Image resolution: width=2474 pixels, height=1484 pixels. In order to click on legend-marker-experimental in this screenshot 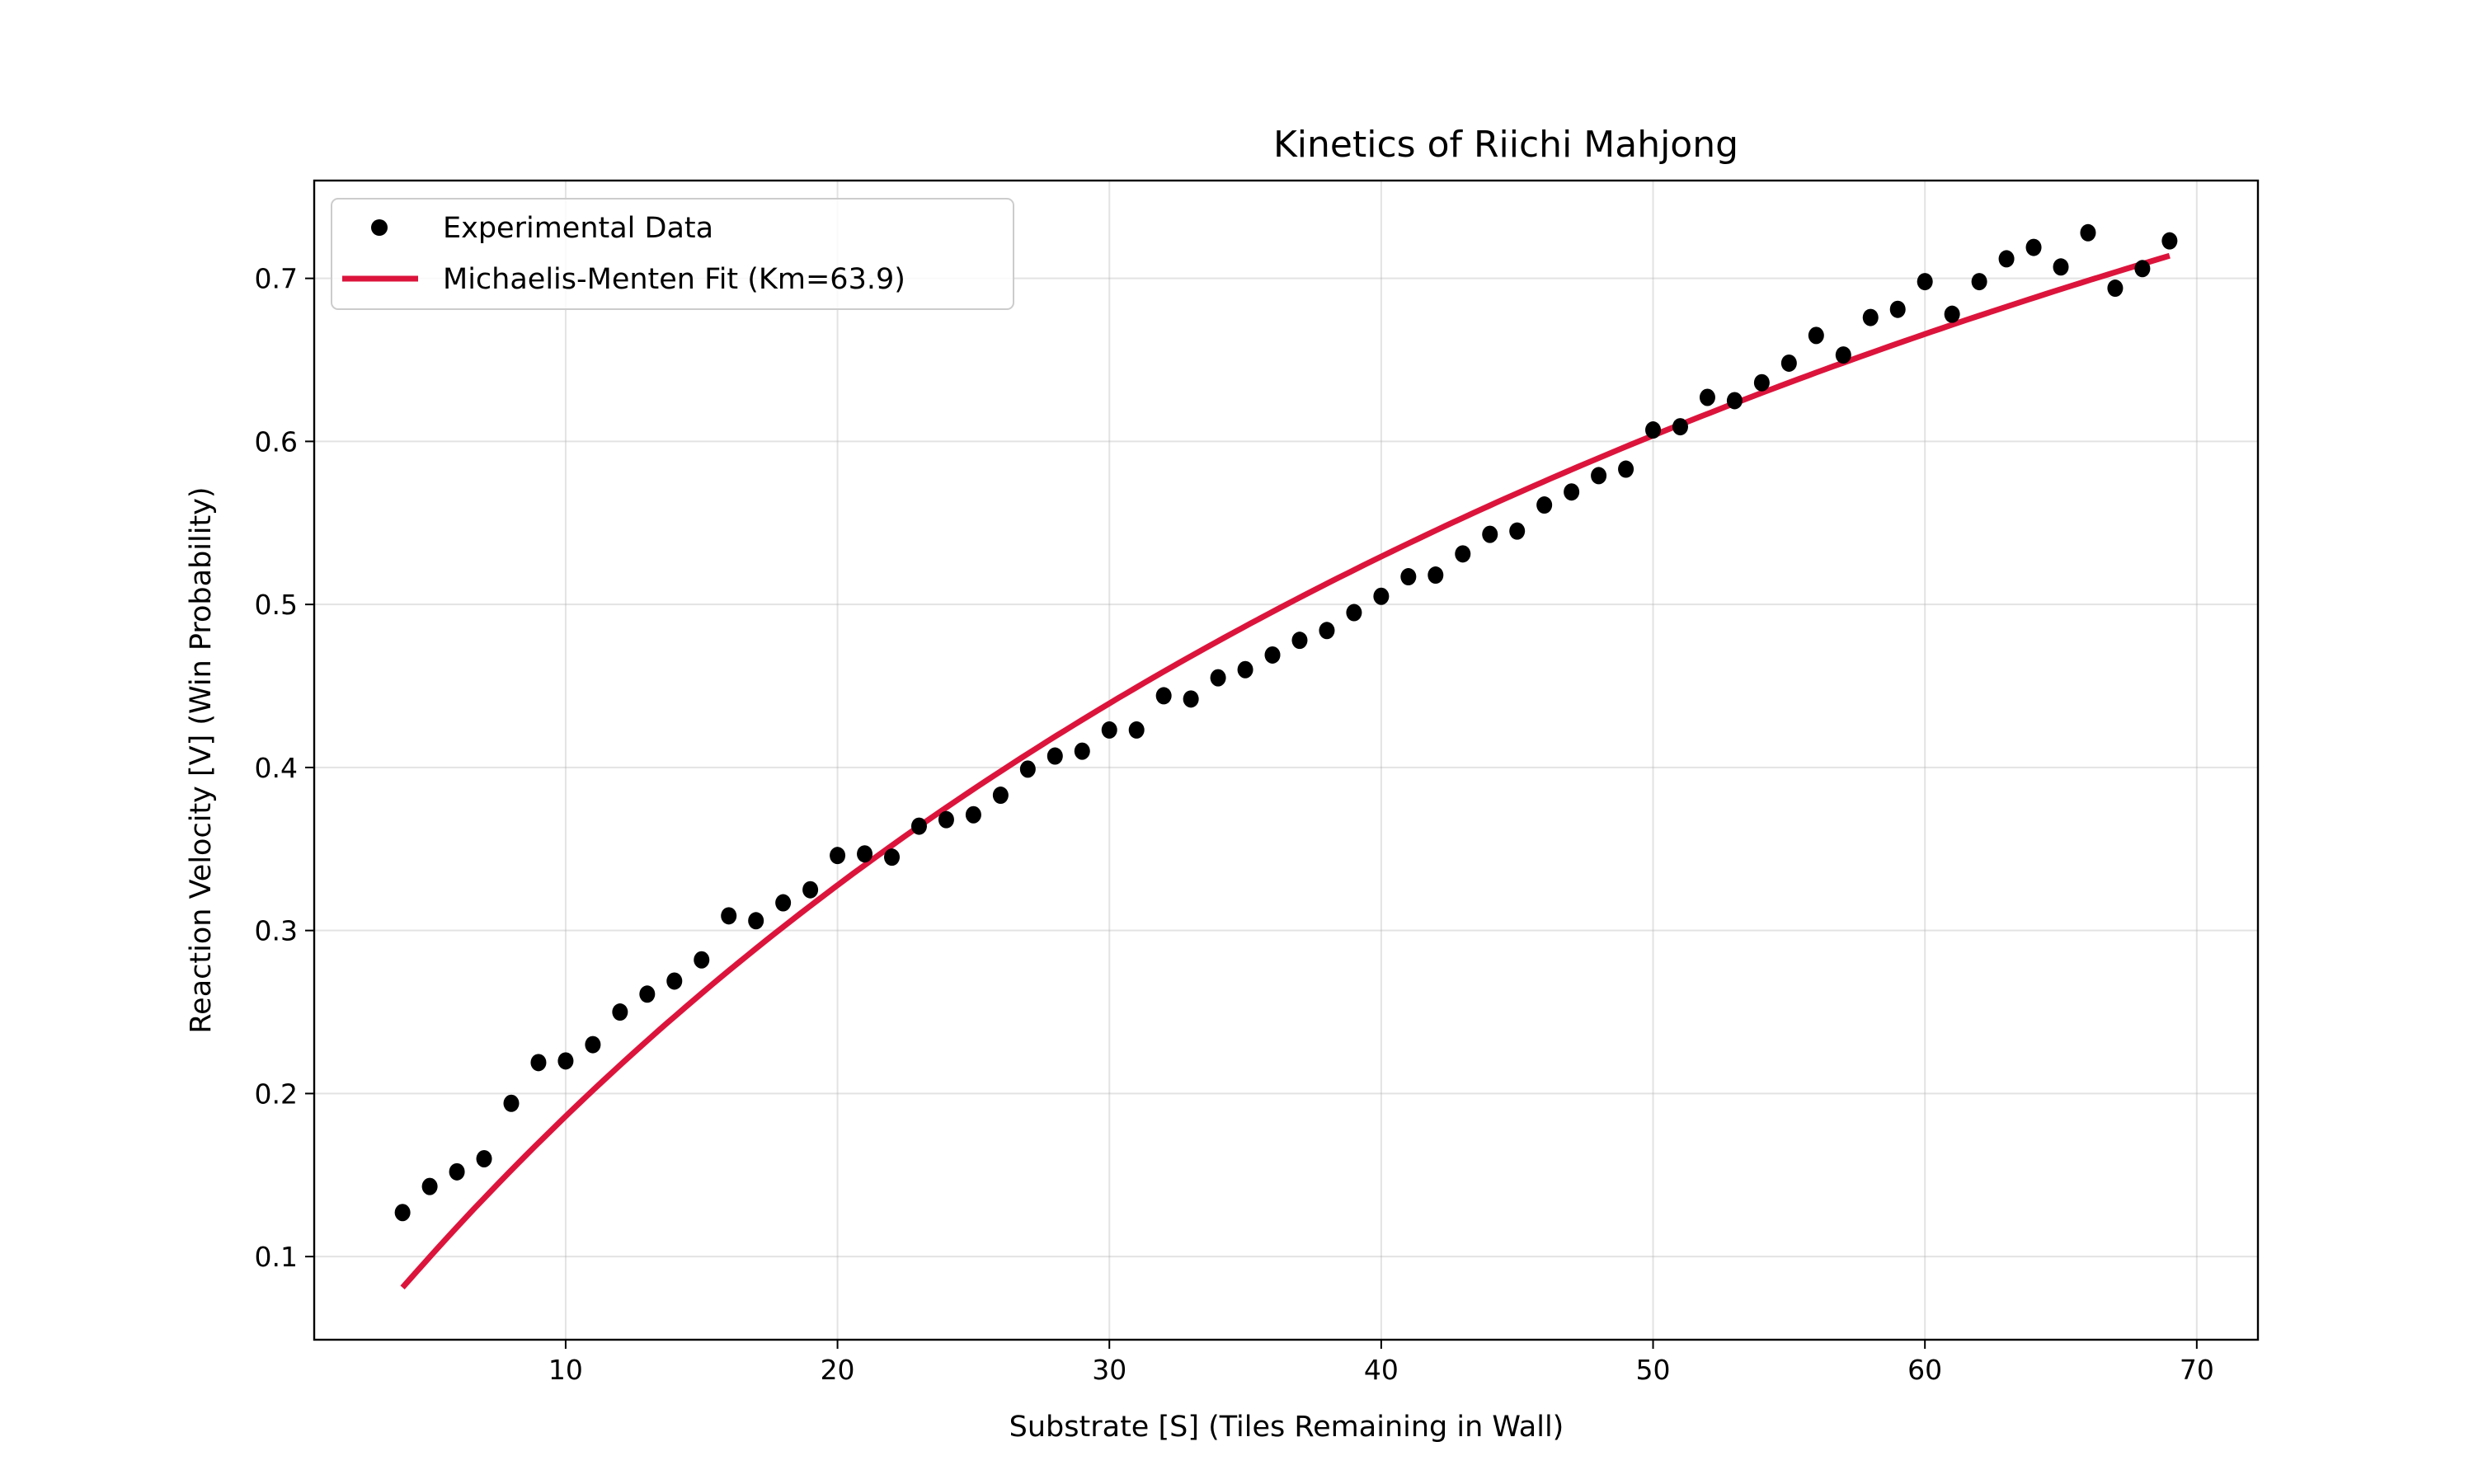, I will do `click(379, 228)`.